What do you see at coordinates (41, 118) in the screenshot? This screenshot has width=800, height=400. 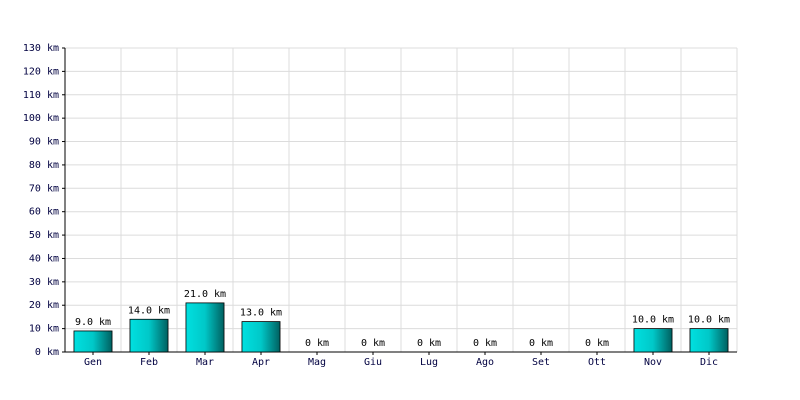 I see `y-tick-label: 100 km` at bounding box center [41, 118].